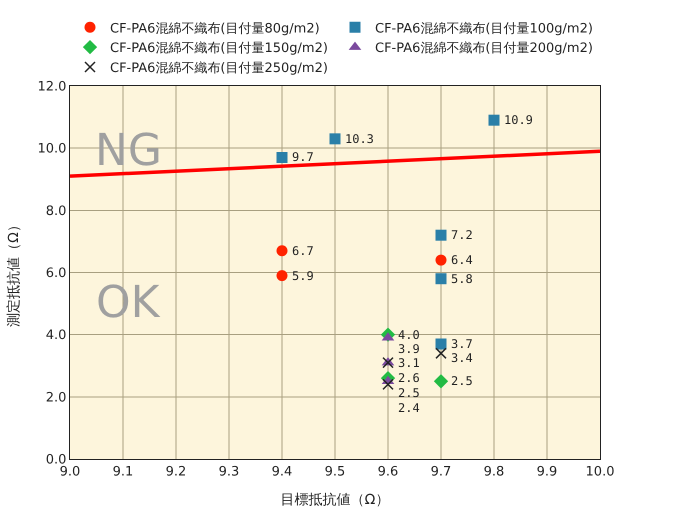  What do you see at coordinates (70, 472) in the screenshot?
I see `x-tick-label: 9.0` at bounding box center [70, 472].